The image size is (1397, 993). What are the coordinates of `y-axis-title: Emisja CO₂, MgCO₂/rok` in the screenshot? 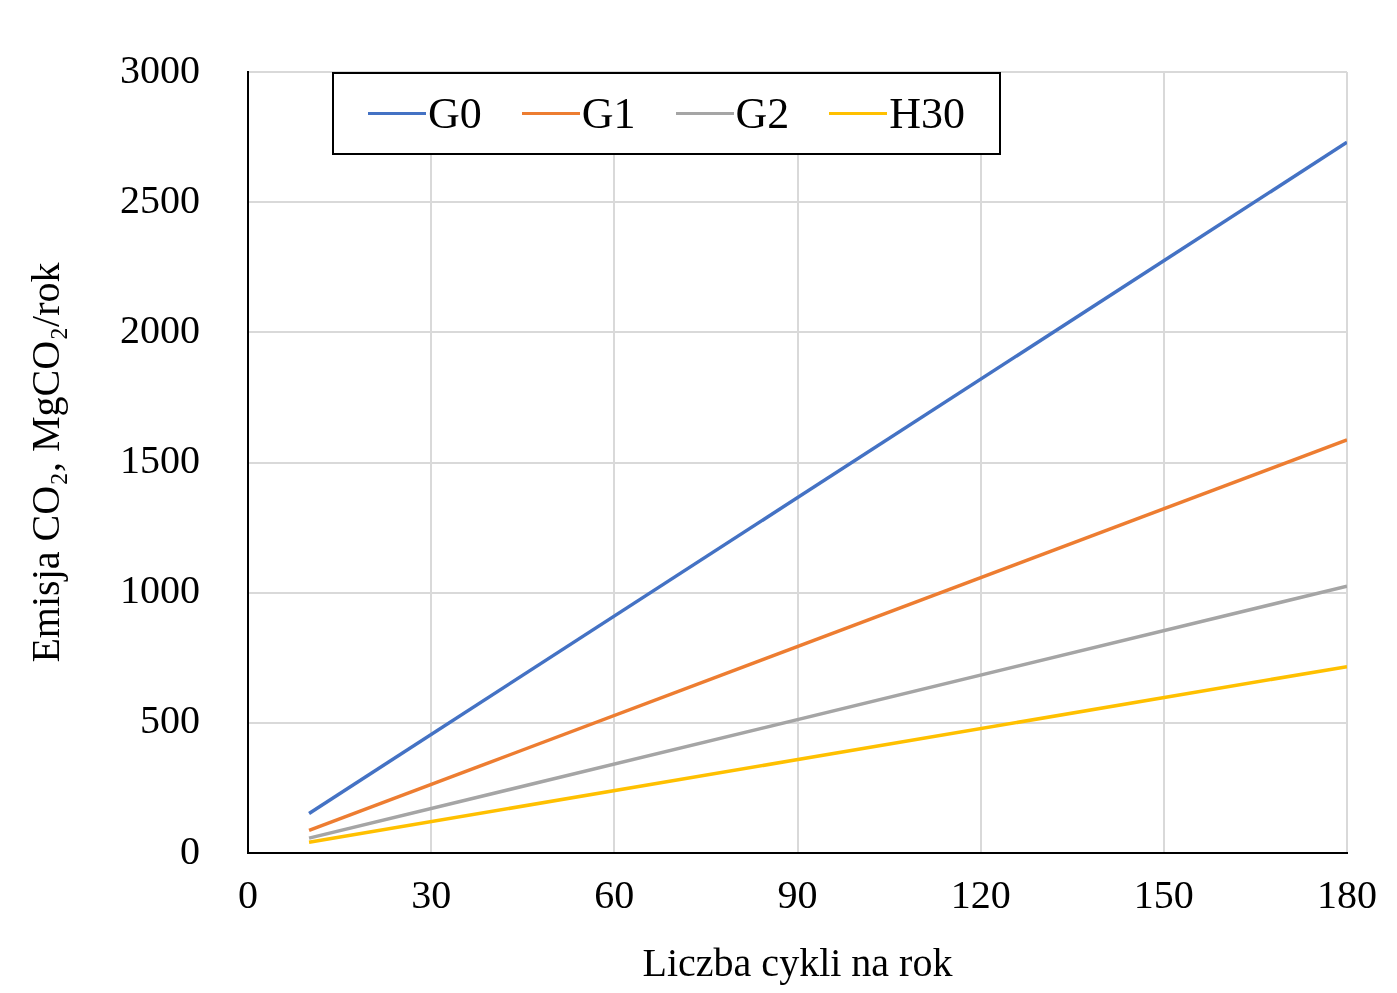 It's located at (45, 462).